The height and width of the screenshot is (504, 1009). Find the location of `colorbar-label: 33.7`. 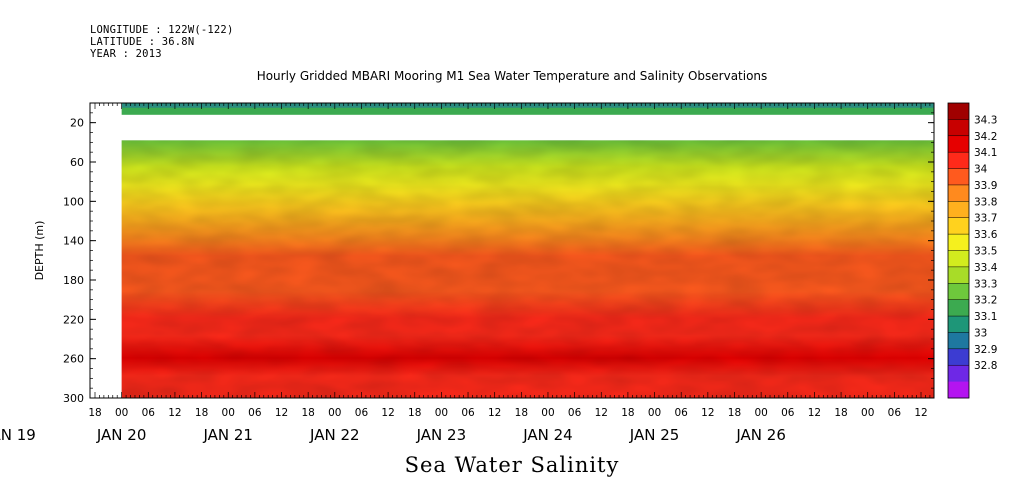

colorbar-label: 33.7 is located at coordinates (985, 219).